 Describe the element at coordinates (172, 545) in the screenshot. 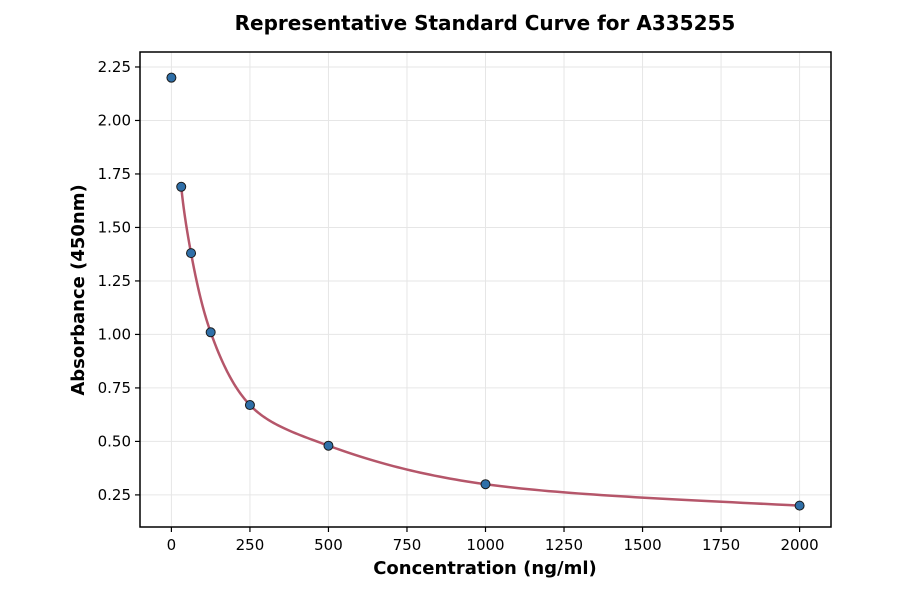

I see `x-tick-label: 0` at that location.